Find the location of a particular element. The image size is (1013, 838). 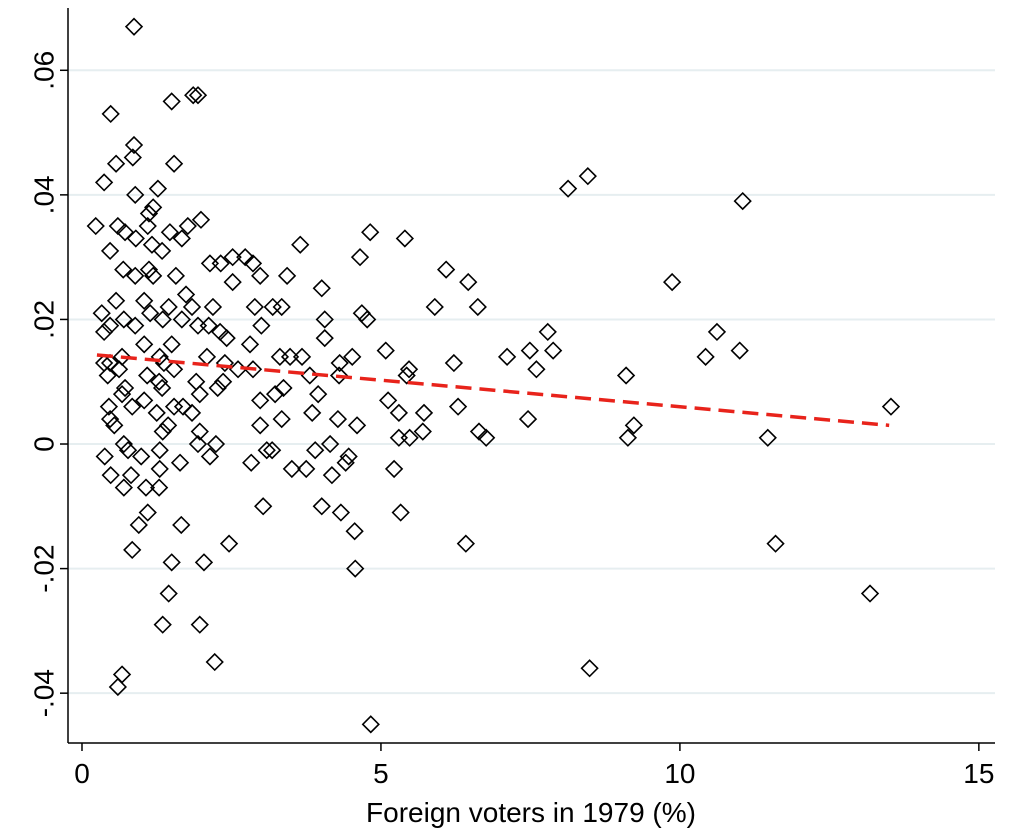

x-tick-label: 5 is located at coordinates (381, 773).